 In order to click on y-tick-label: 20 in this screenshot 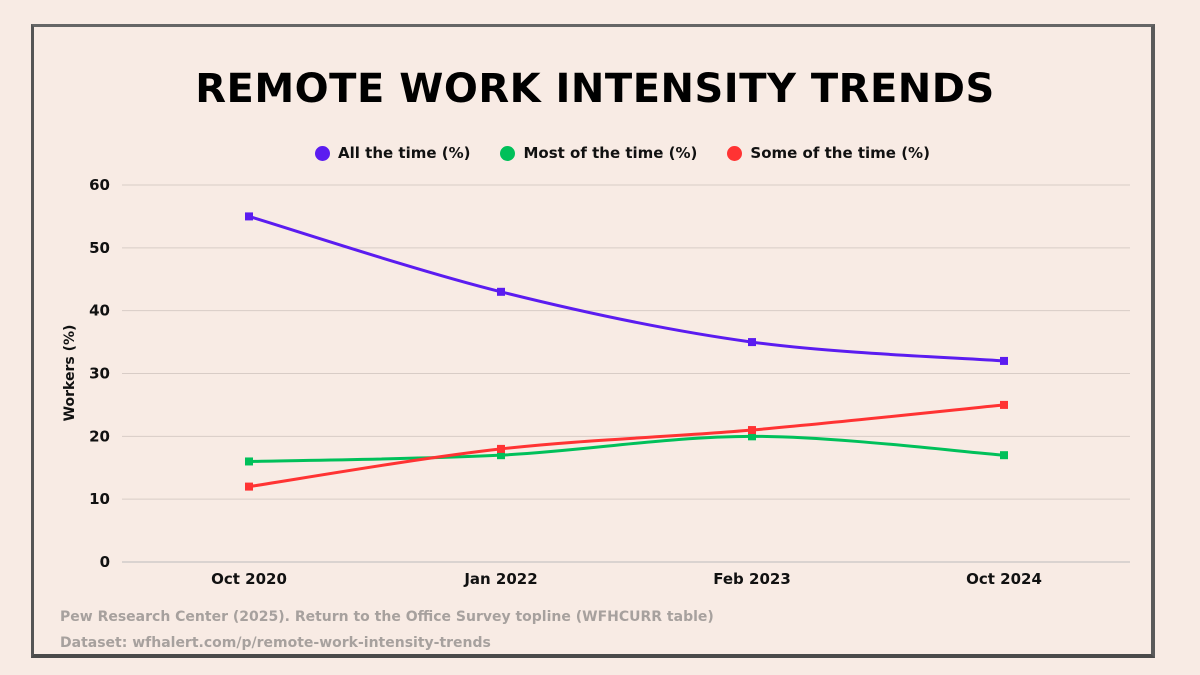, I will do `click(99, 436)`.